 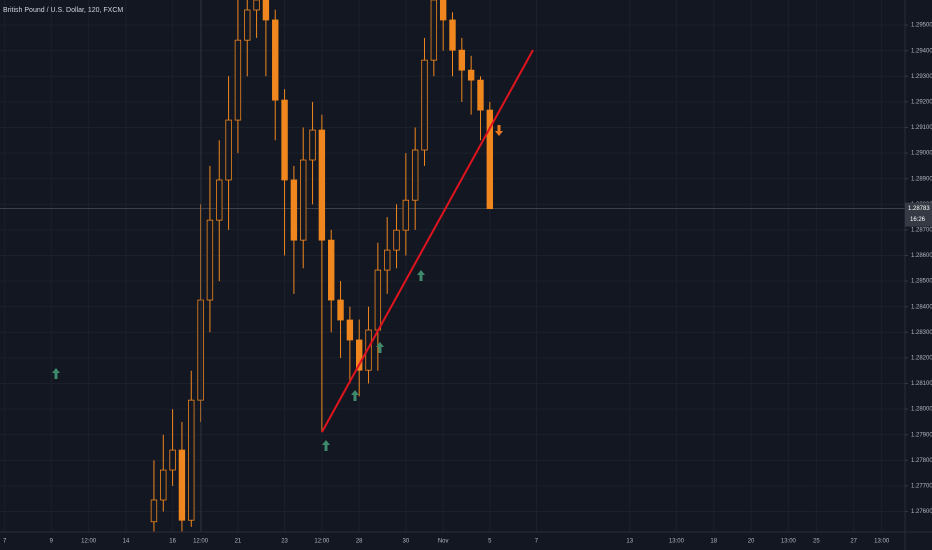 What do you see at coordinates (816, 542) in the screenshot?
I see `x-tick-label: 25` at bounding box center [816, 542].